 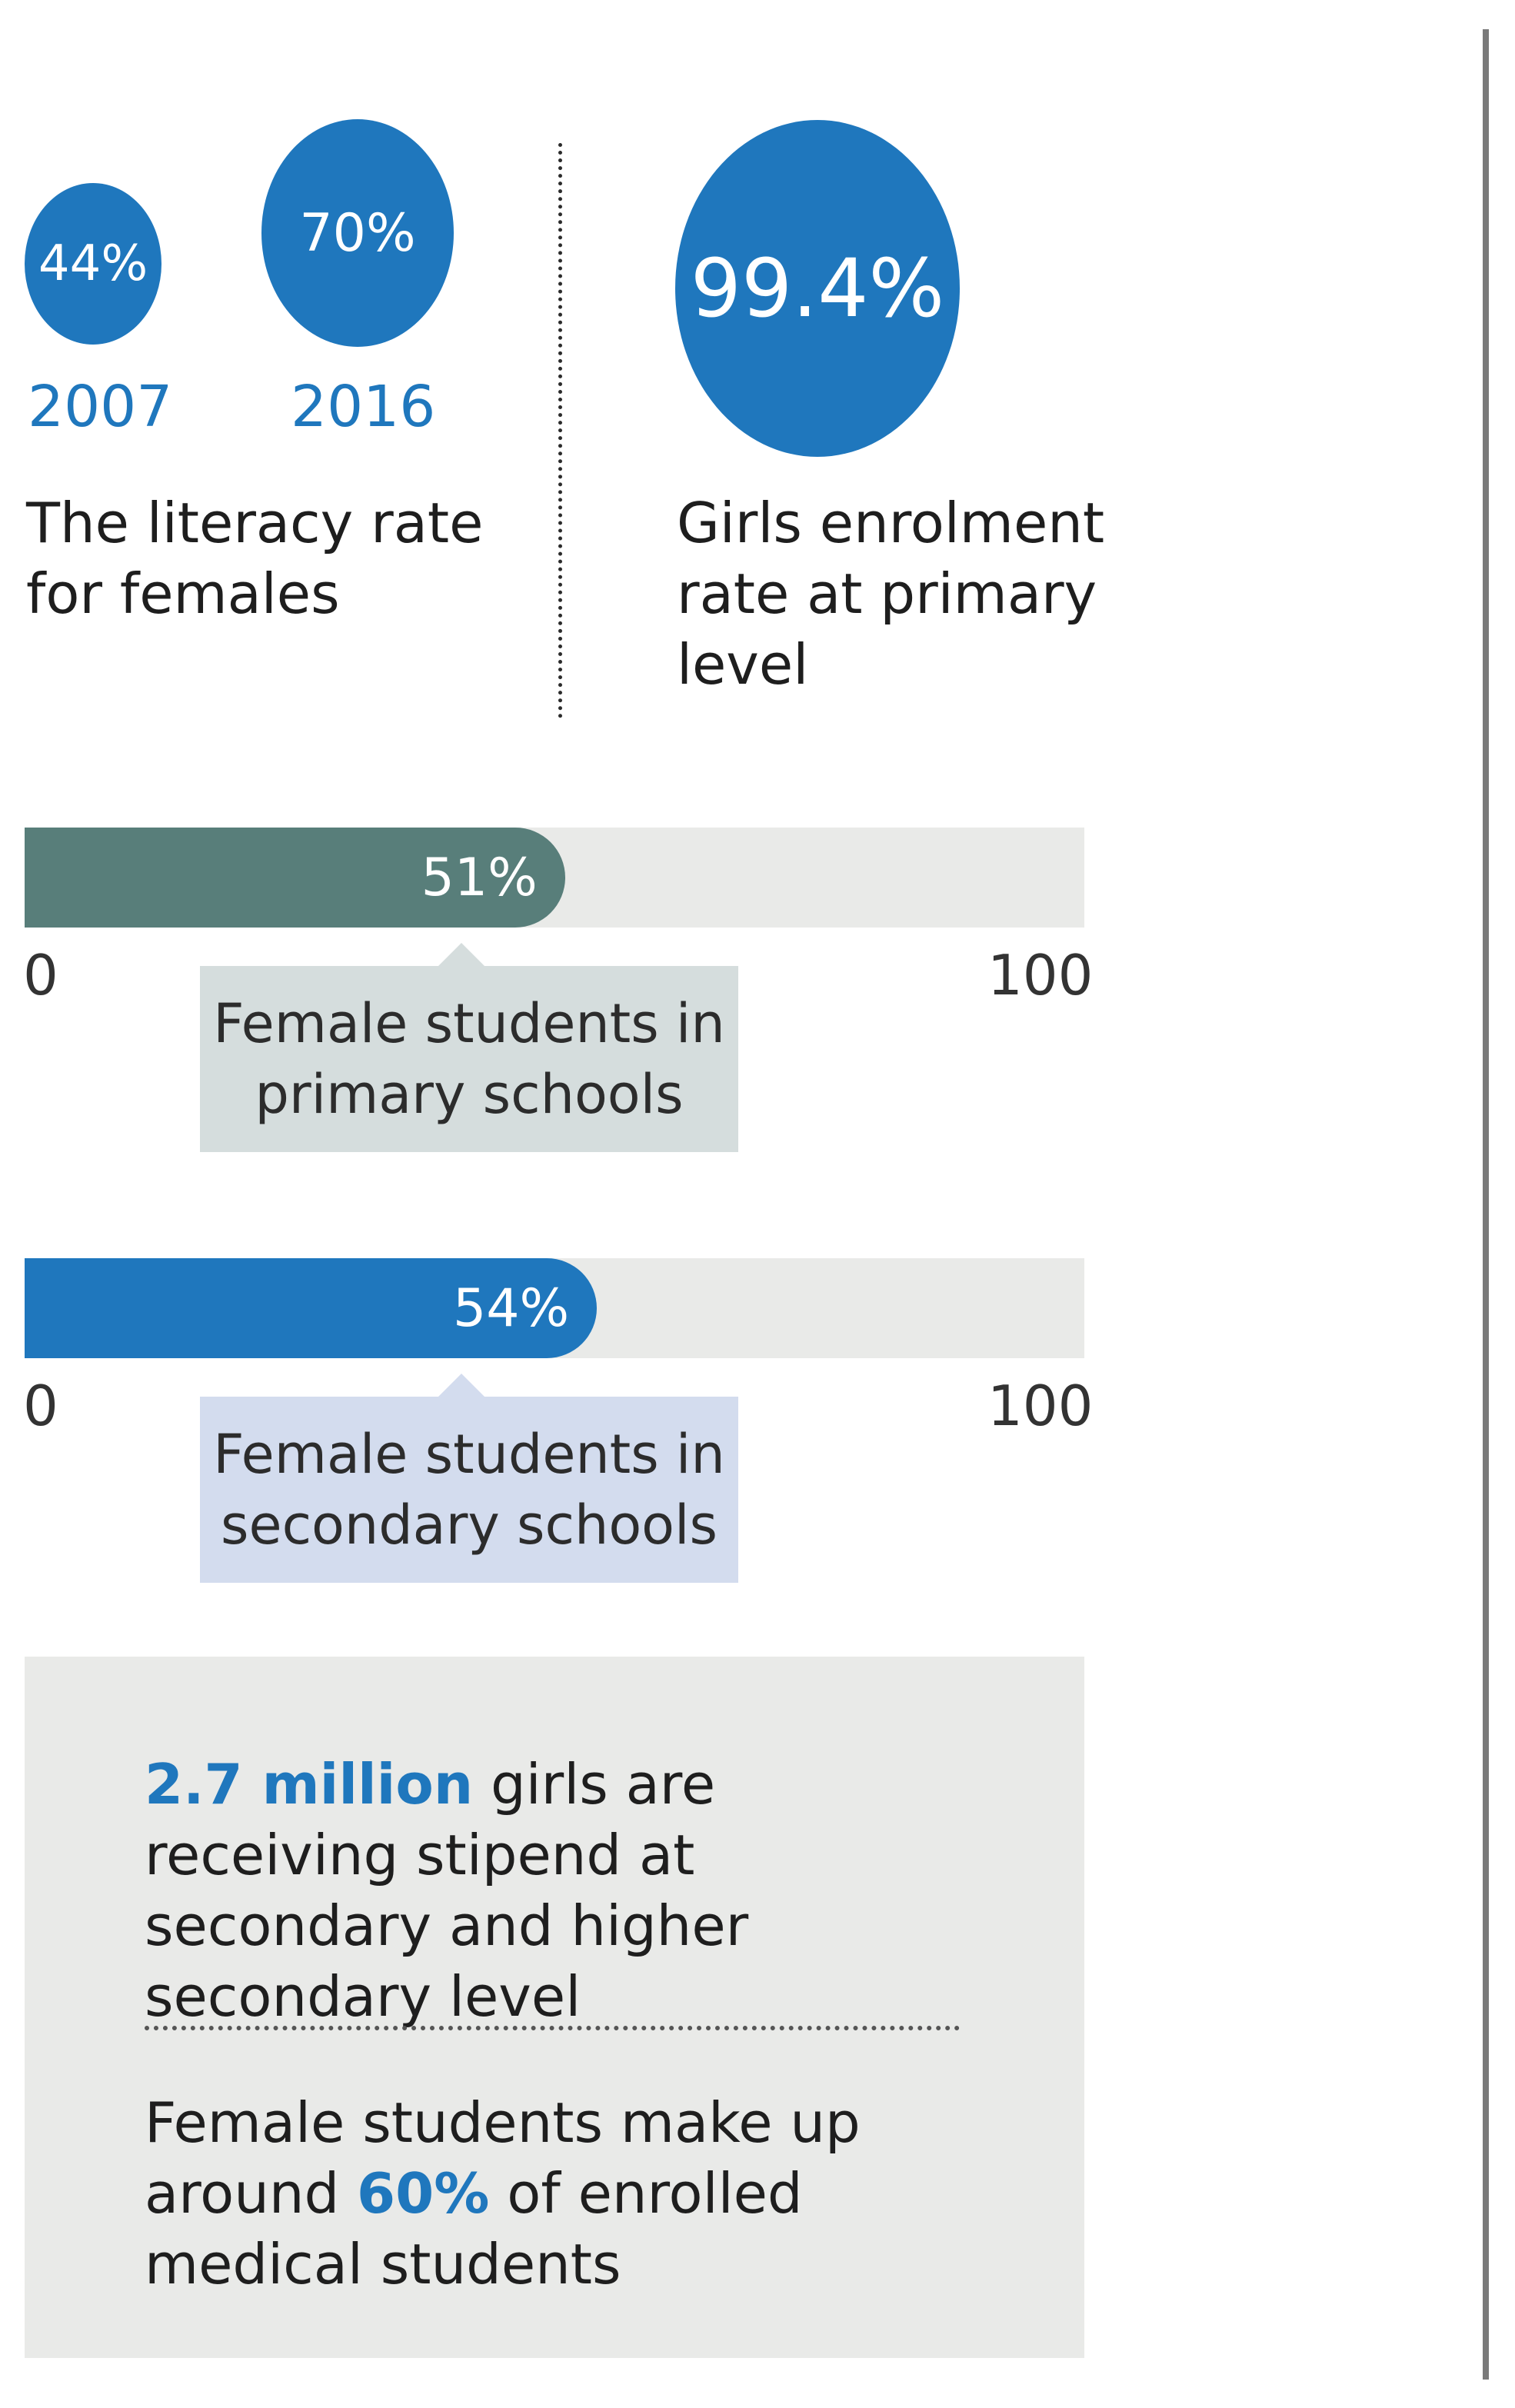 What do you see at coordinates (1486, 1204) in the screenshot?
I see `right-border-line` at bounding box center [1486, 1204].